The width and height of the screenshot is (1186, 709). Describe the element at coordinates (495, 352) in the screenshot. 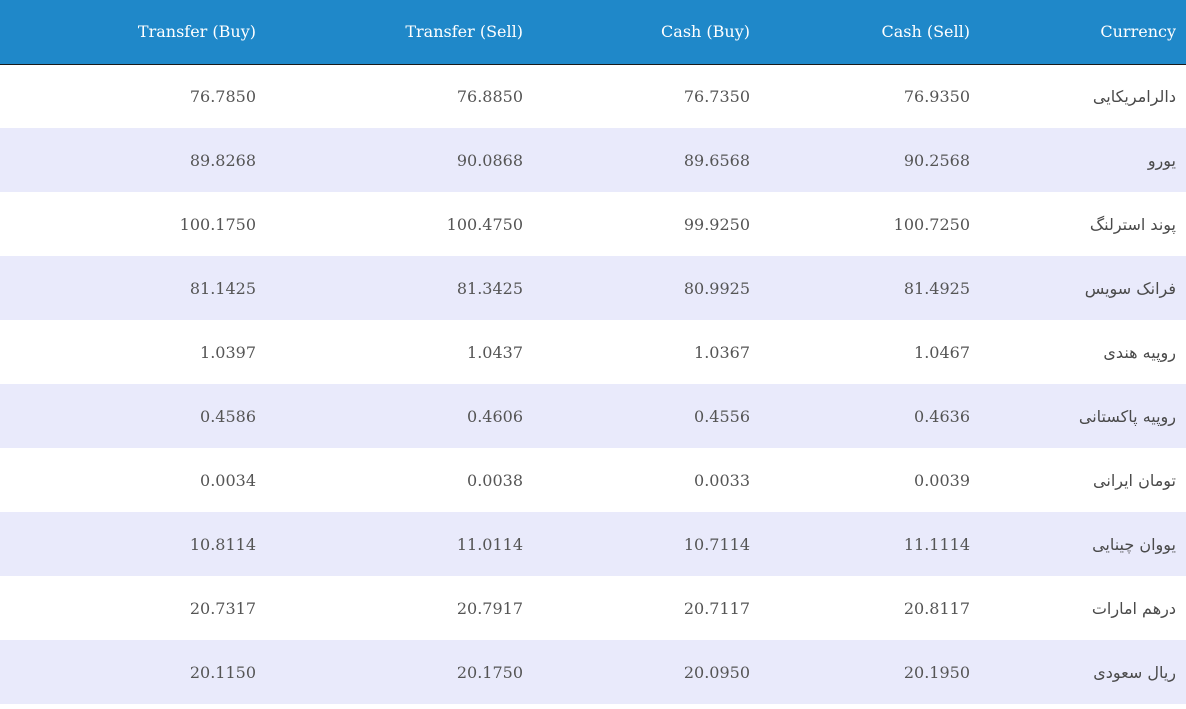

I see `cell-transfer-sell: 1.0437` at that location.